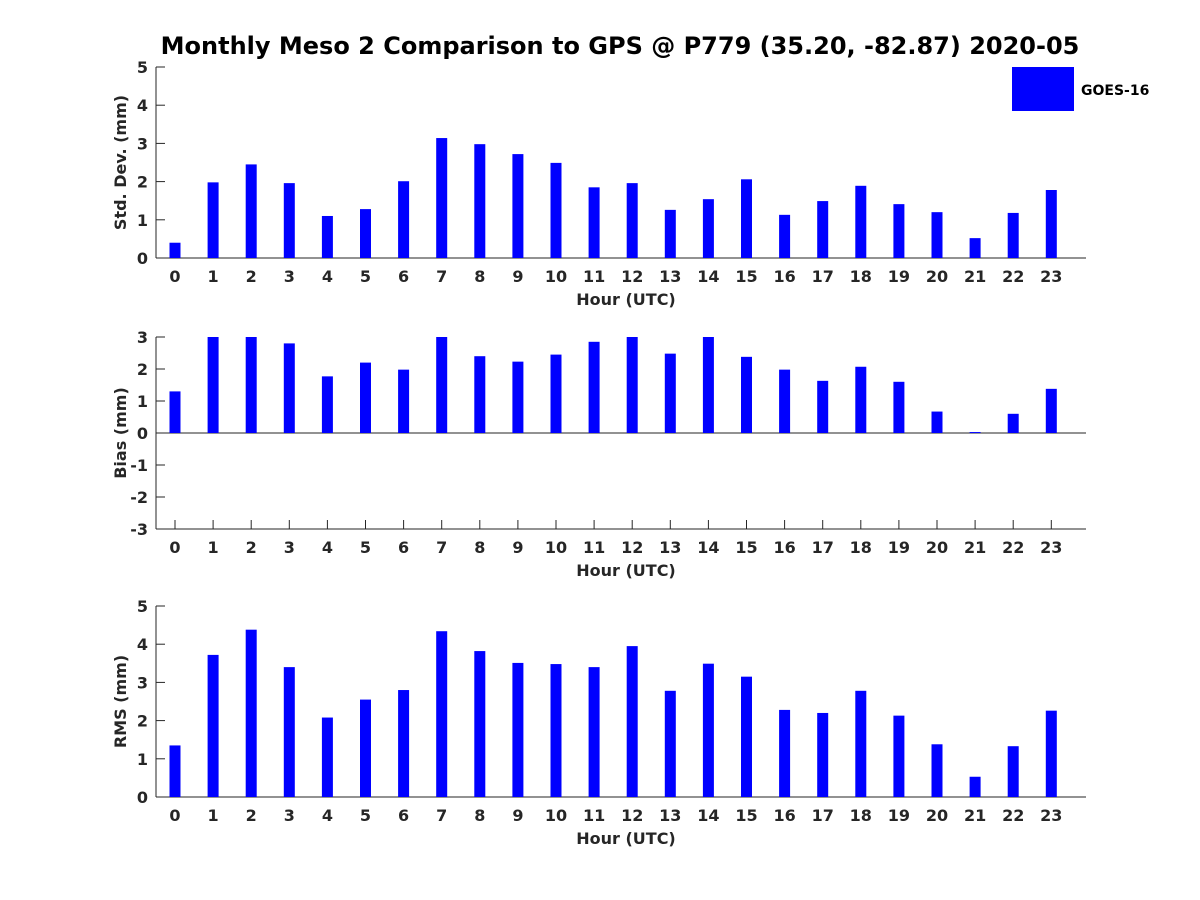 This screenshot has height=900, width=1200. What do you see at coordinates (139, 529) in the screenshot?
I see `y-tick-label: -3` at bounding box center [139, 529].